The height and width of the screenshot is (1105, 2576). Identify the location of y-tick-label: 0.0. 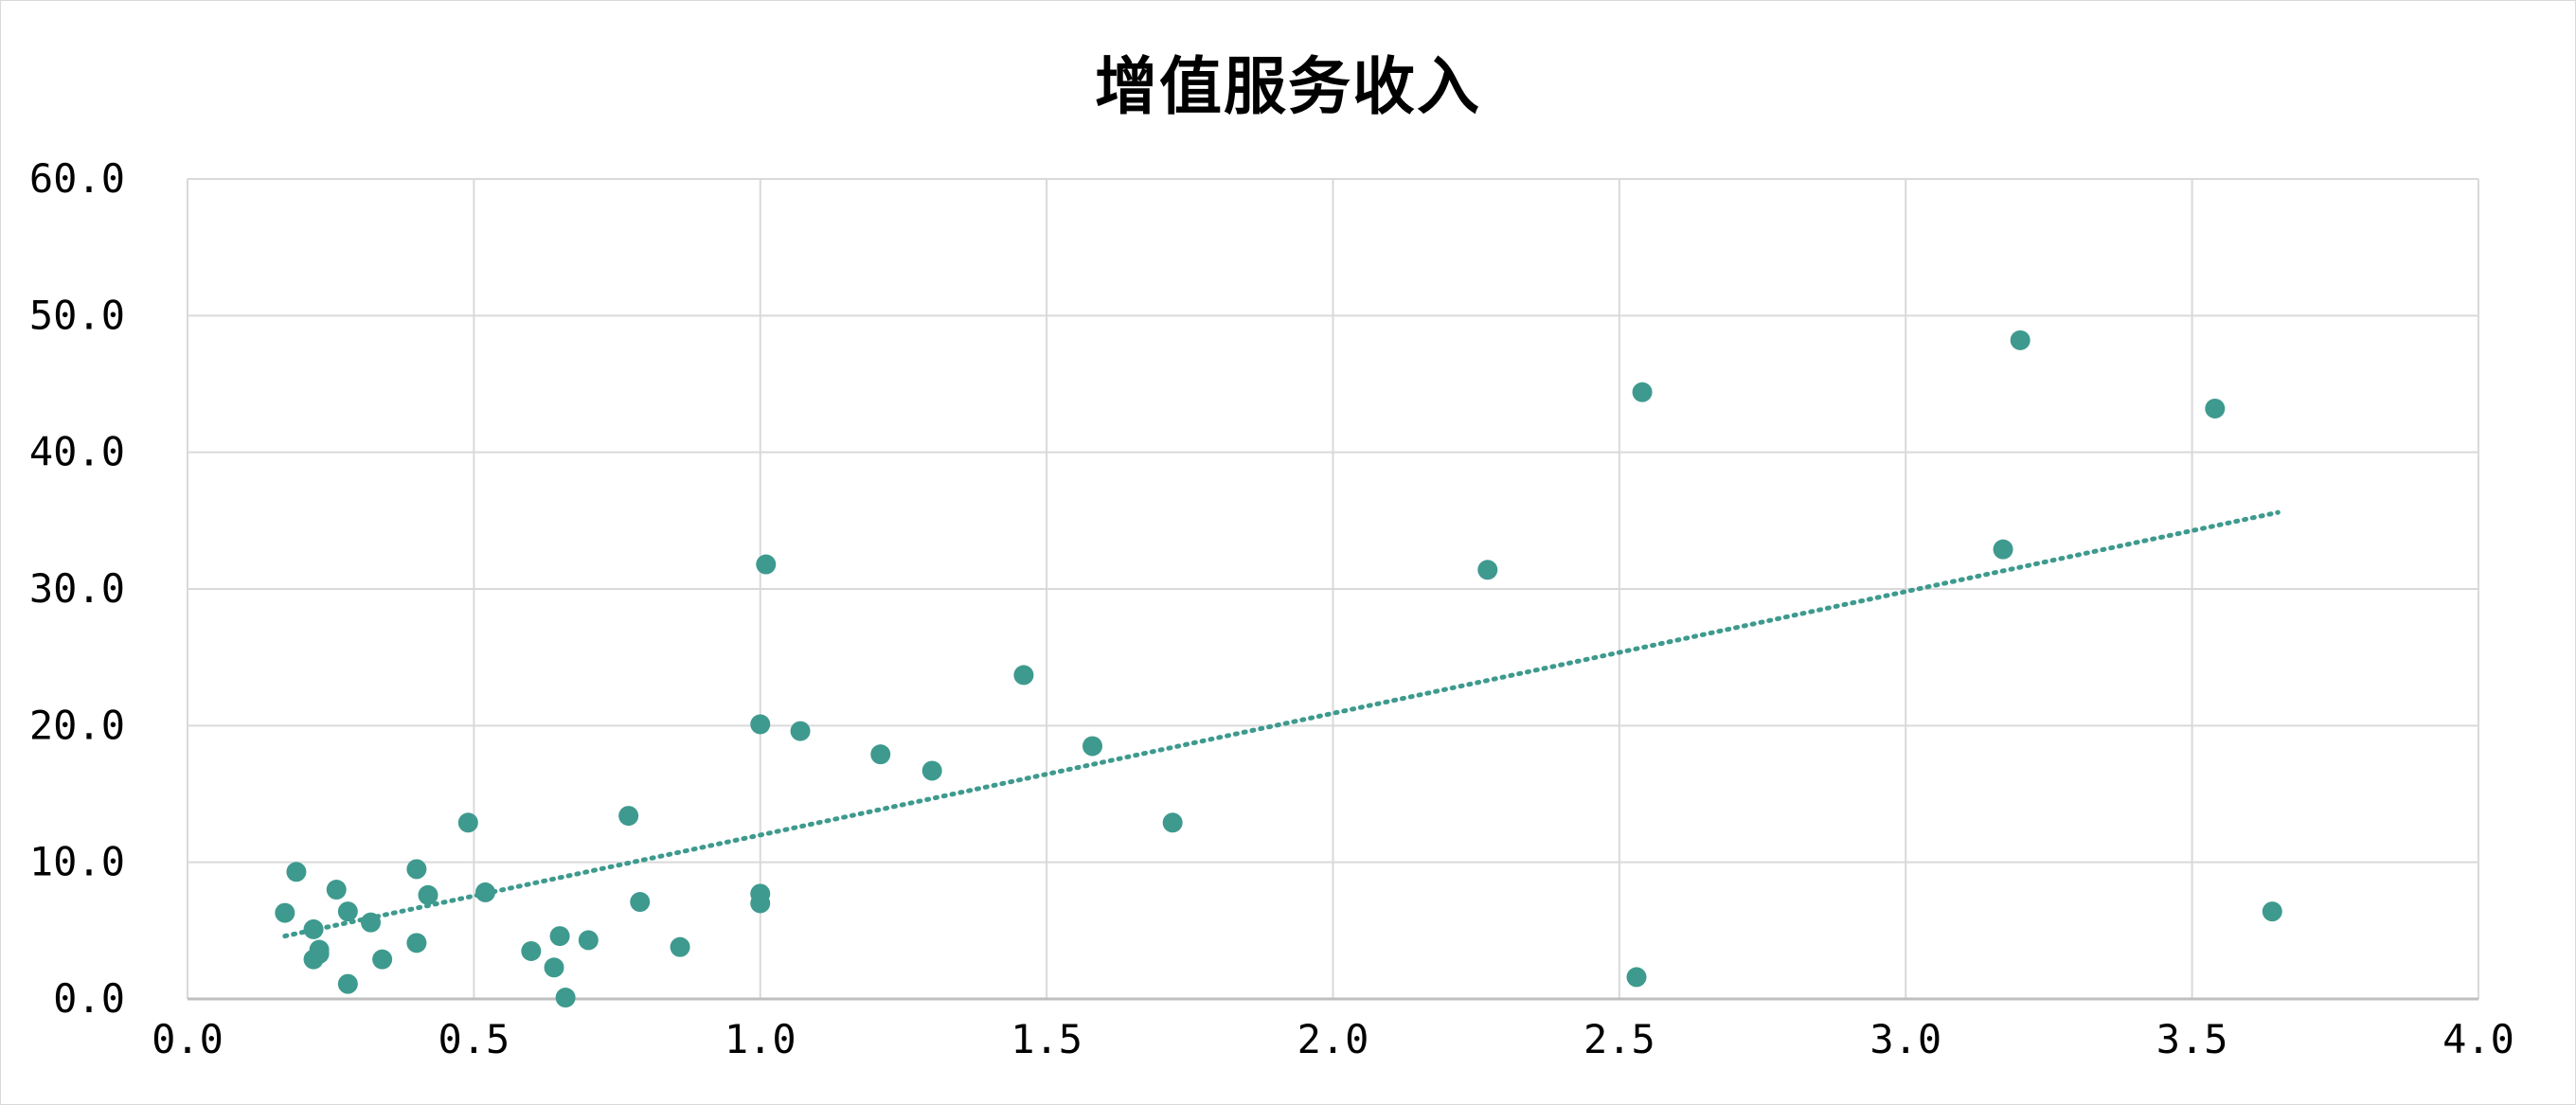
(89, 998).